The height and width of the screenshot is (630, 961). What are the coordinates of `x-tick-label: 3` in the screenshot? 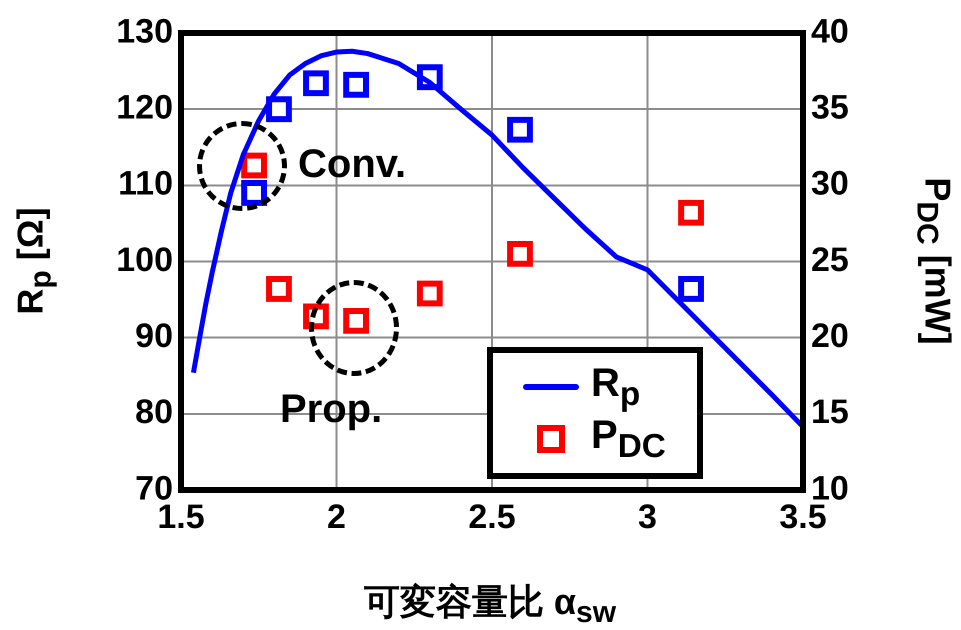 It's located at (647, 517).